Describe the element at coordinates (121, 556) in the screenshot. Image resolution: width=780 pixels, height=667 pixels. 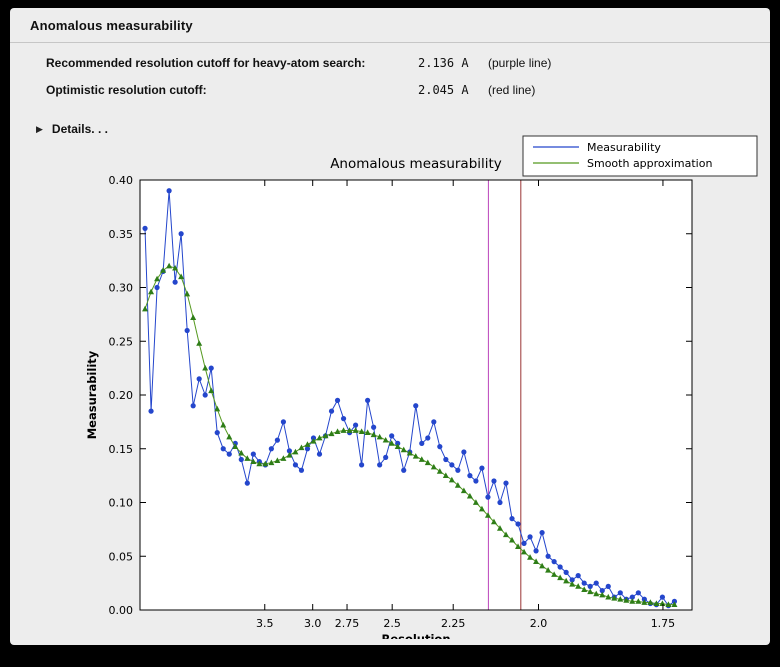
I see `svg-text: 0.05` at that location.